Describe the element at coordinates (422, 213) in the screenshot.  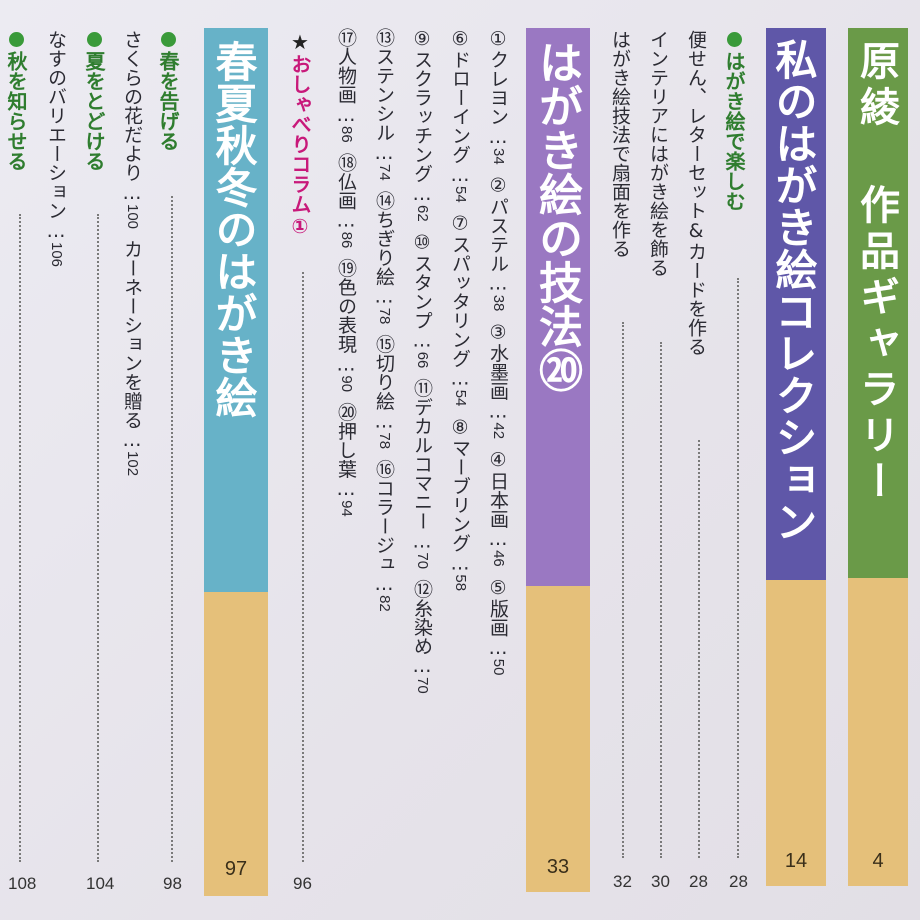
I see `technique-page: 62` at that location.